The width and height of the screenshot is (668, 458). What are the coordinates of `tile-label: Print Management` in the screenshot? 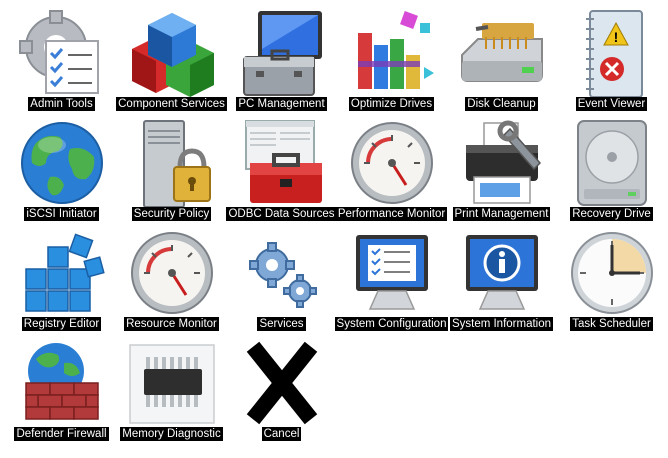 It's located at (501, 214).